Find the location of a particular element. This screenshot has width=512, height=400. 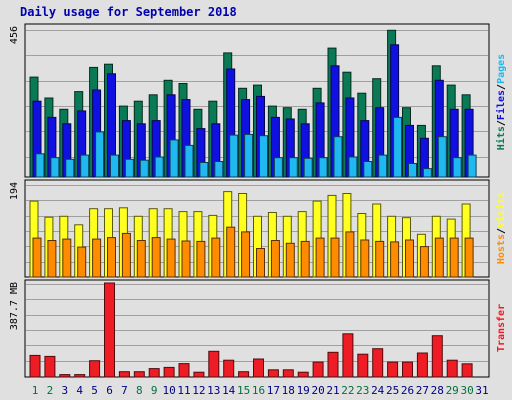

legend-pages: Pages is located at coordinates (501, 69).